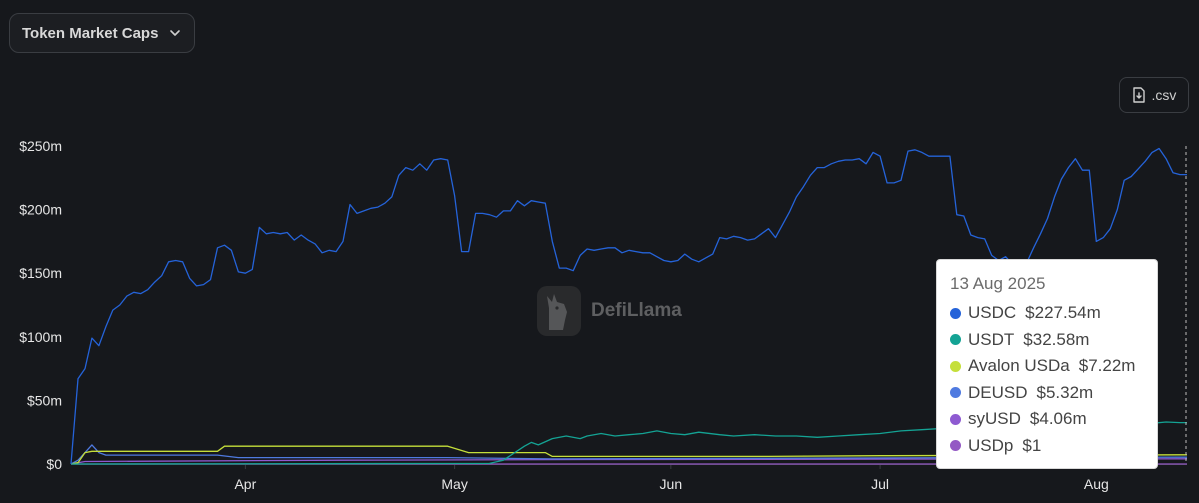 This screenshot has width=1199, height=503. Describe the element at coordinates (1138, 95) in the screenshot. I see `file-download-icon` at that location.